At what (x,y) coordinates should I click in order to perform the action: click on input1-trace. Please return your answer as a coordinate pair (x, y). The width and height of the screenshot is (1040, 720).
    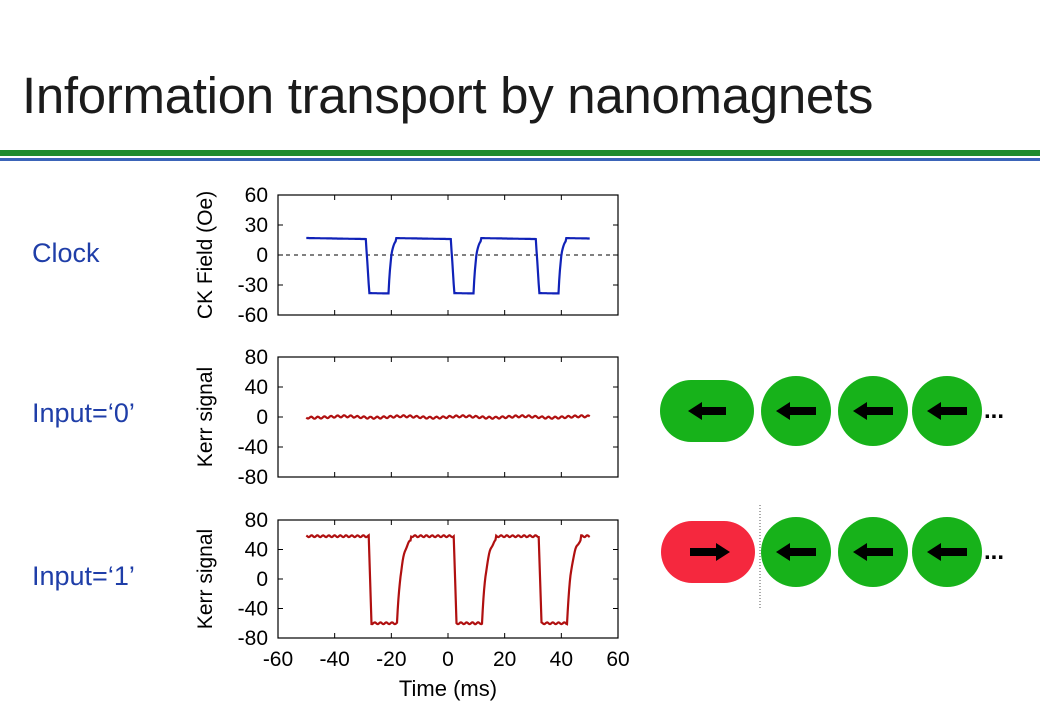
    Looking at the image, I should click on (448, 579).